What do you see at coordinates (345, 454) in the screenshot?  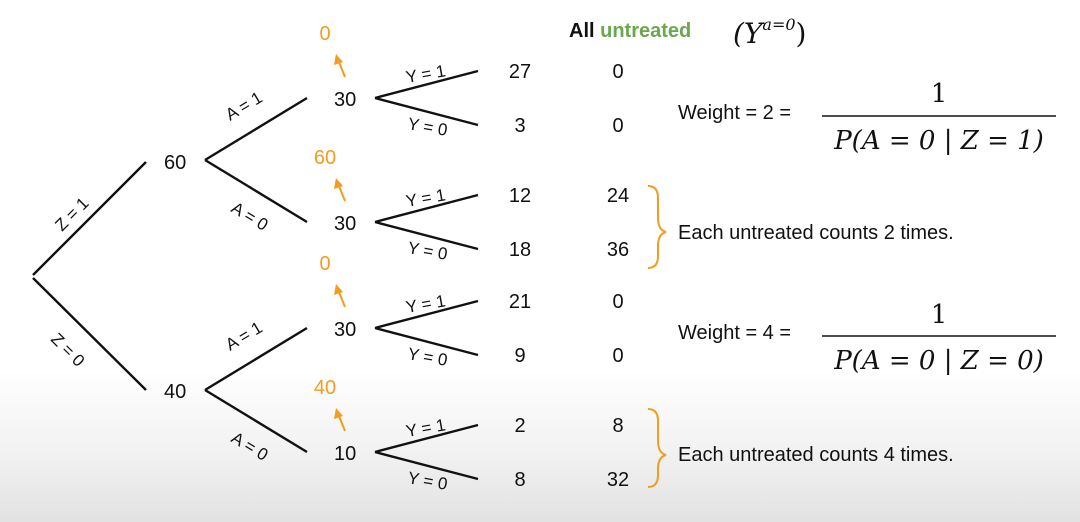 I see `count-a: 10` at bounding box center [345, 454].